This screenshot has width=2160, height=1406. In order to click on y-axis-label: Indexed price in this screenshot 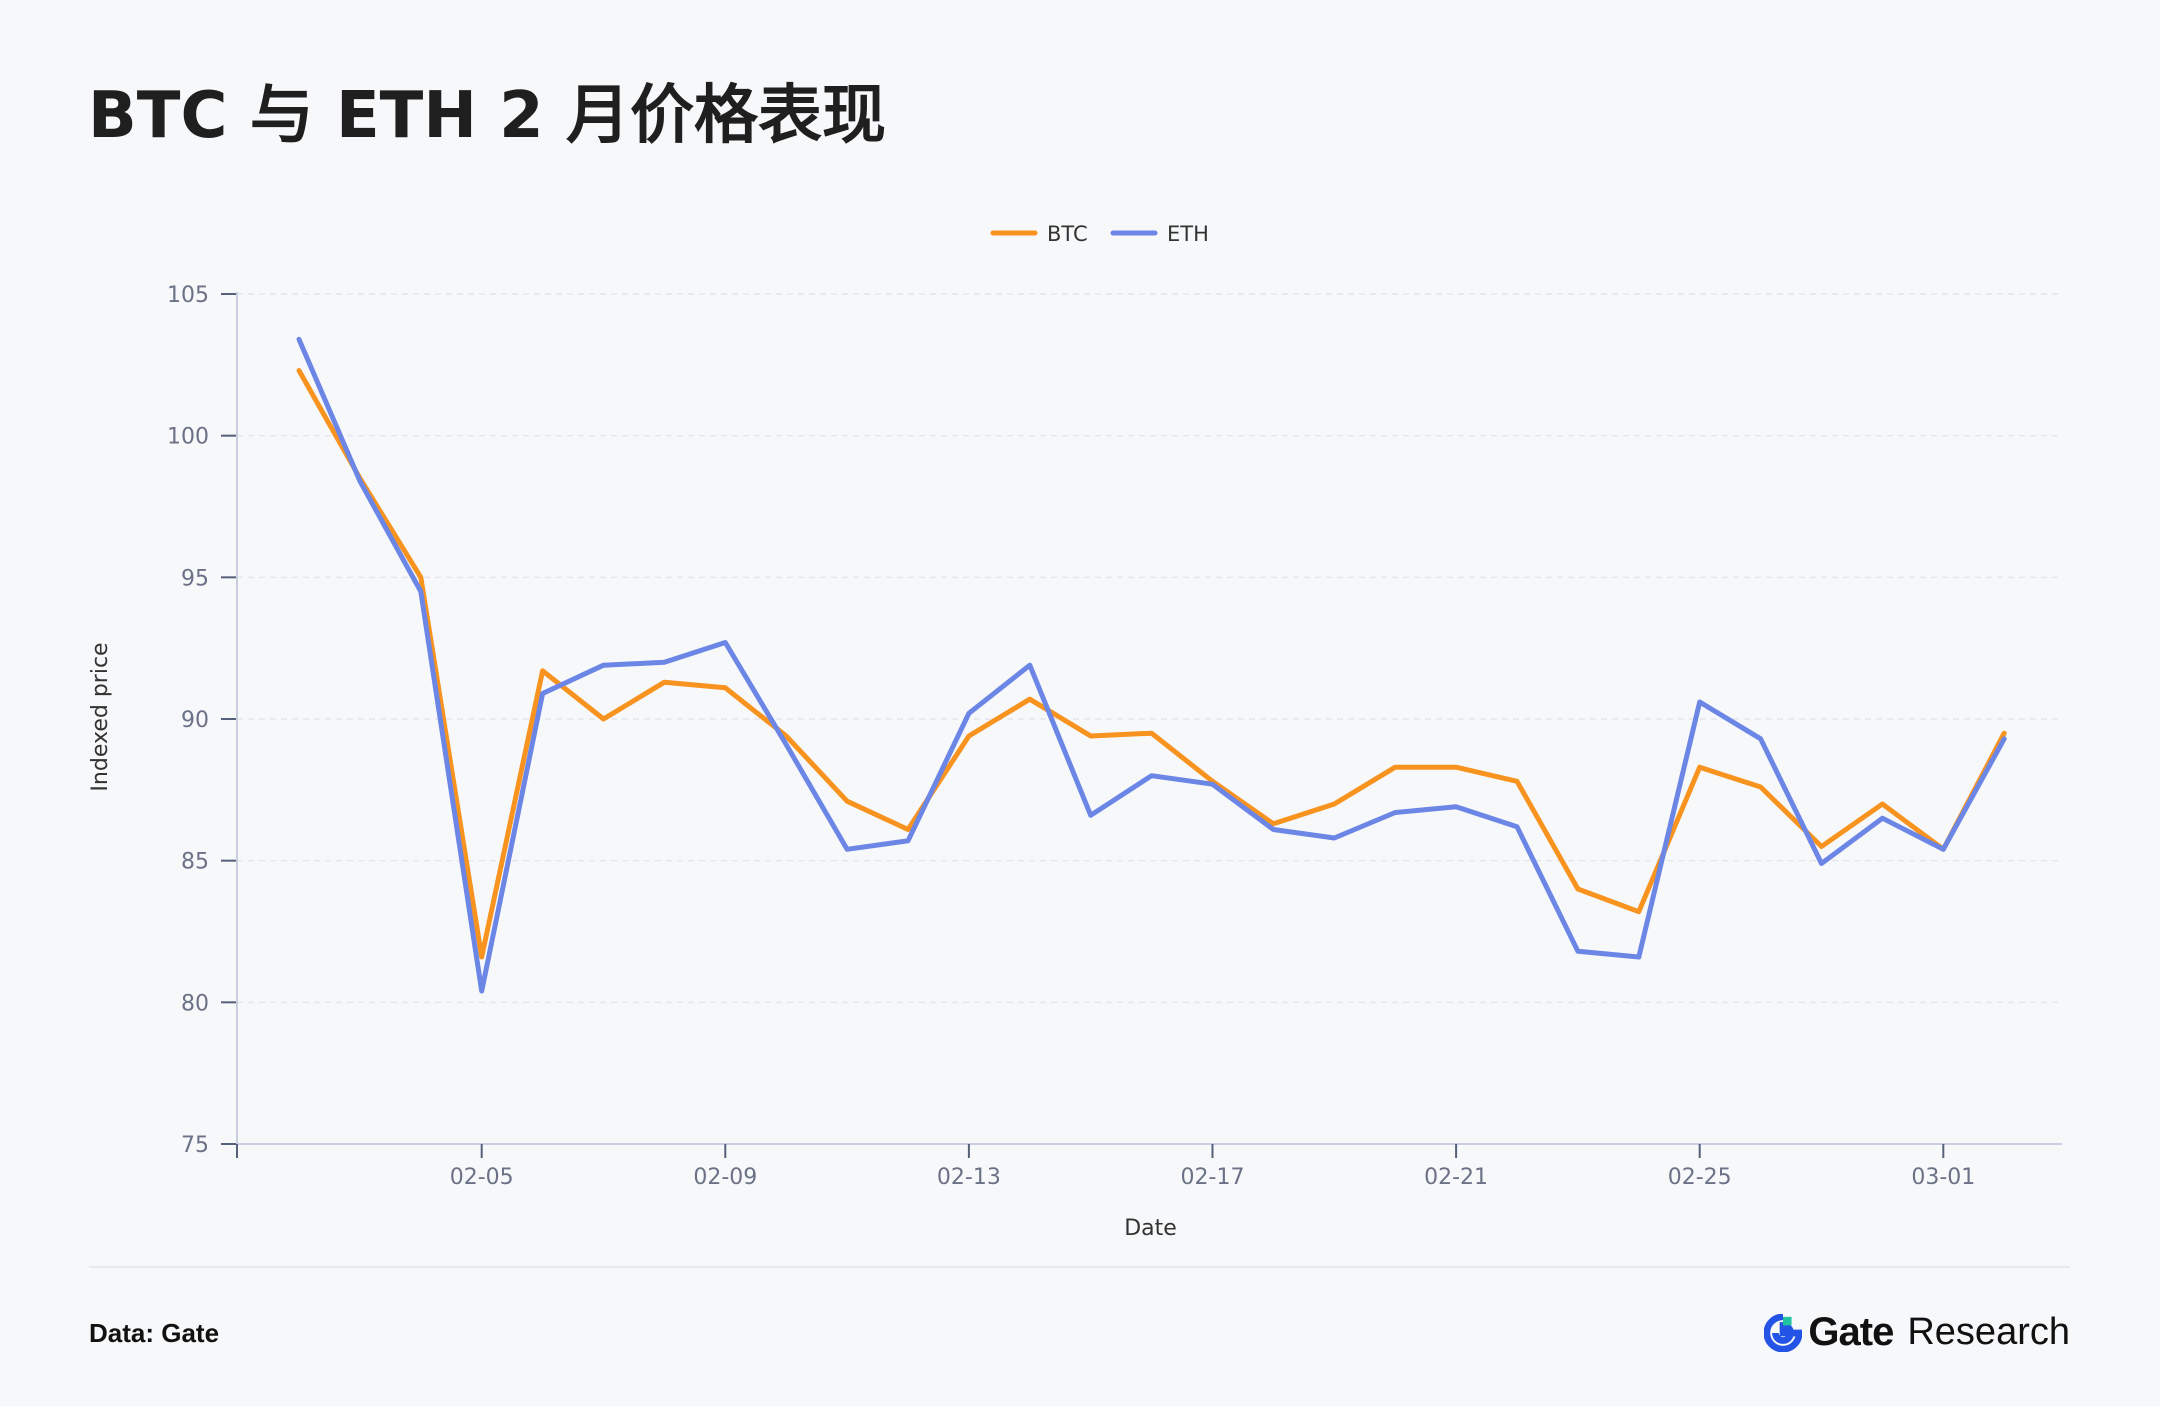, I will do `click(100, 716)`.